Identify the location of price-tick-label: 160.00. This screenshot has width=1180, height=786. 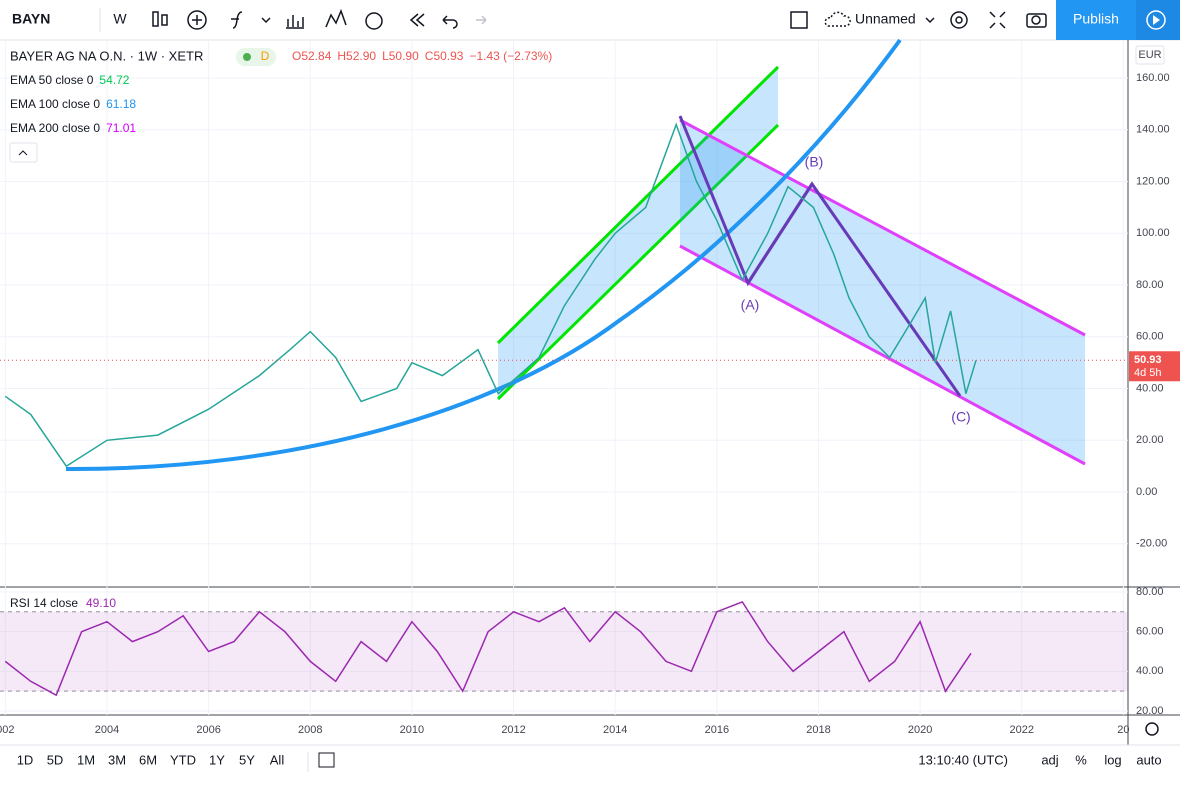
(1153, 78).